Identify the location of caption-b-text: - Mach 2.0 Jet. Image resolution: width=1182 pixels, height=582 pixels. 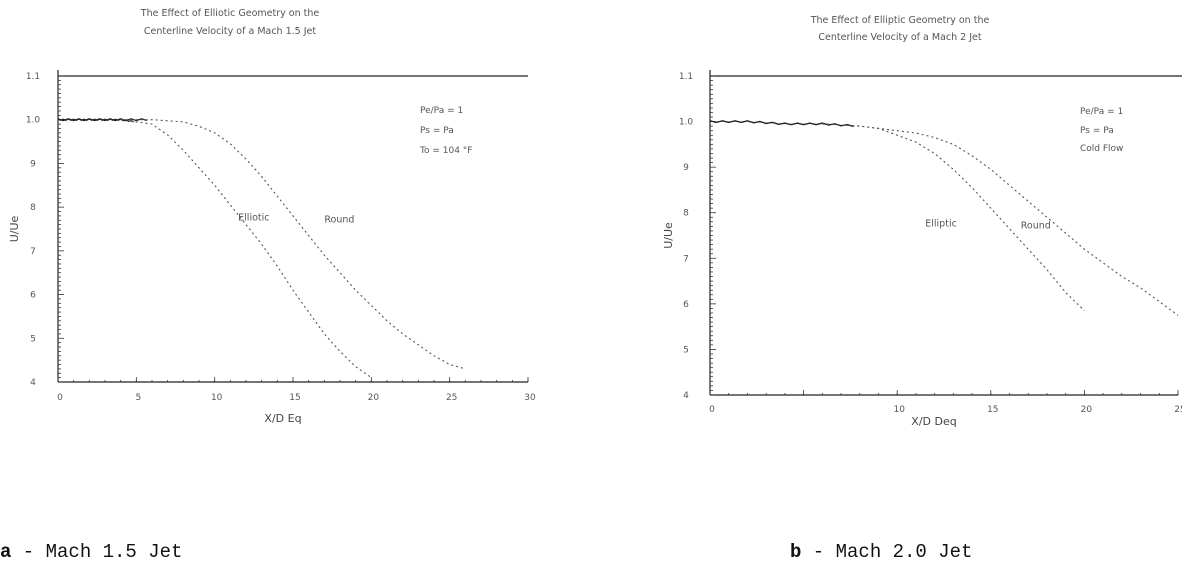
(887, 552).